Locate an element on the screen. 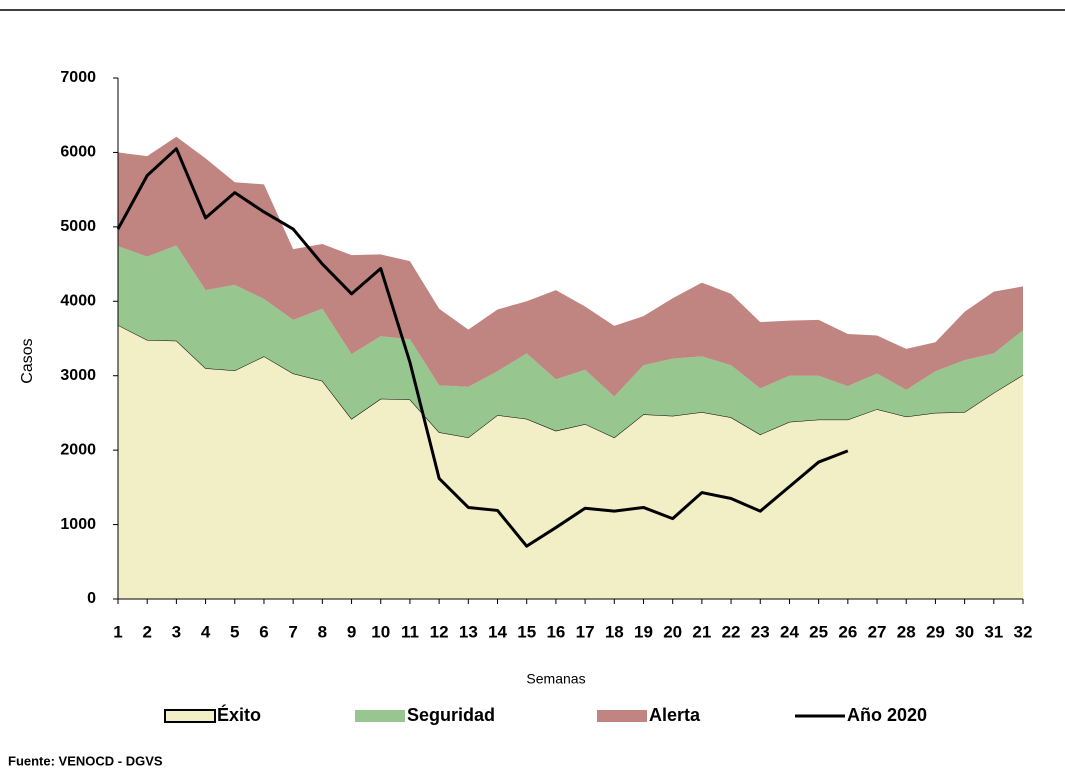  x-tick-label: 30 is located at coordinates (964, 631).